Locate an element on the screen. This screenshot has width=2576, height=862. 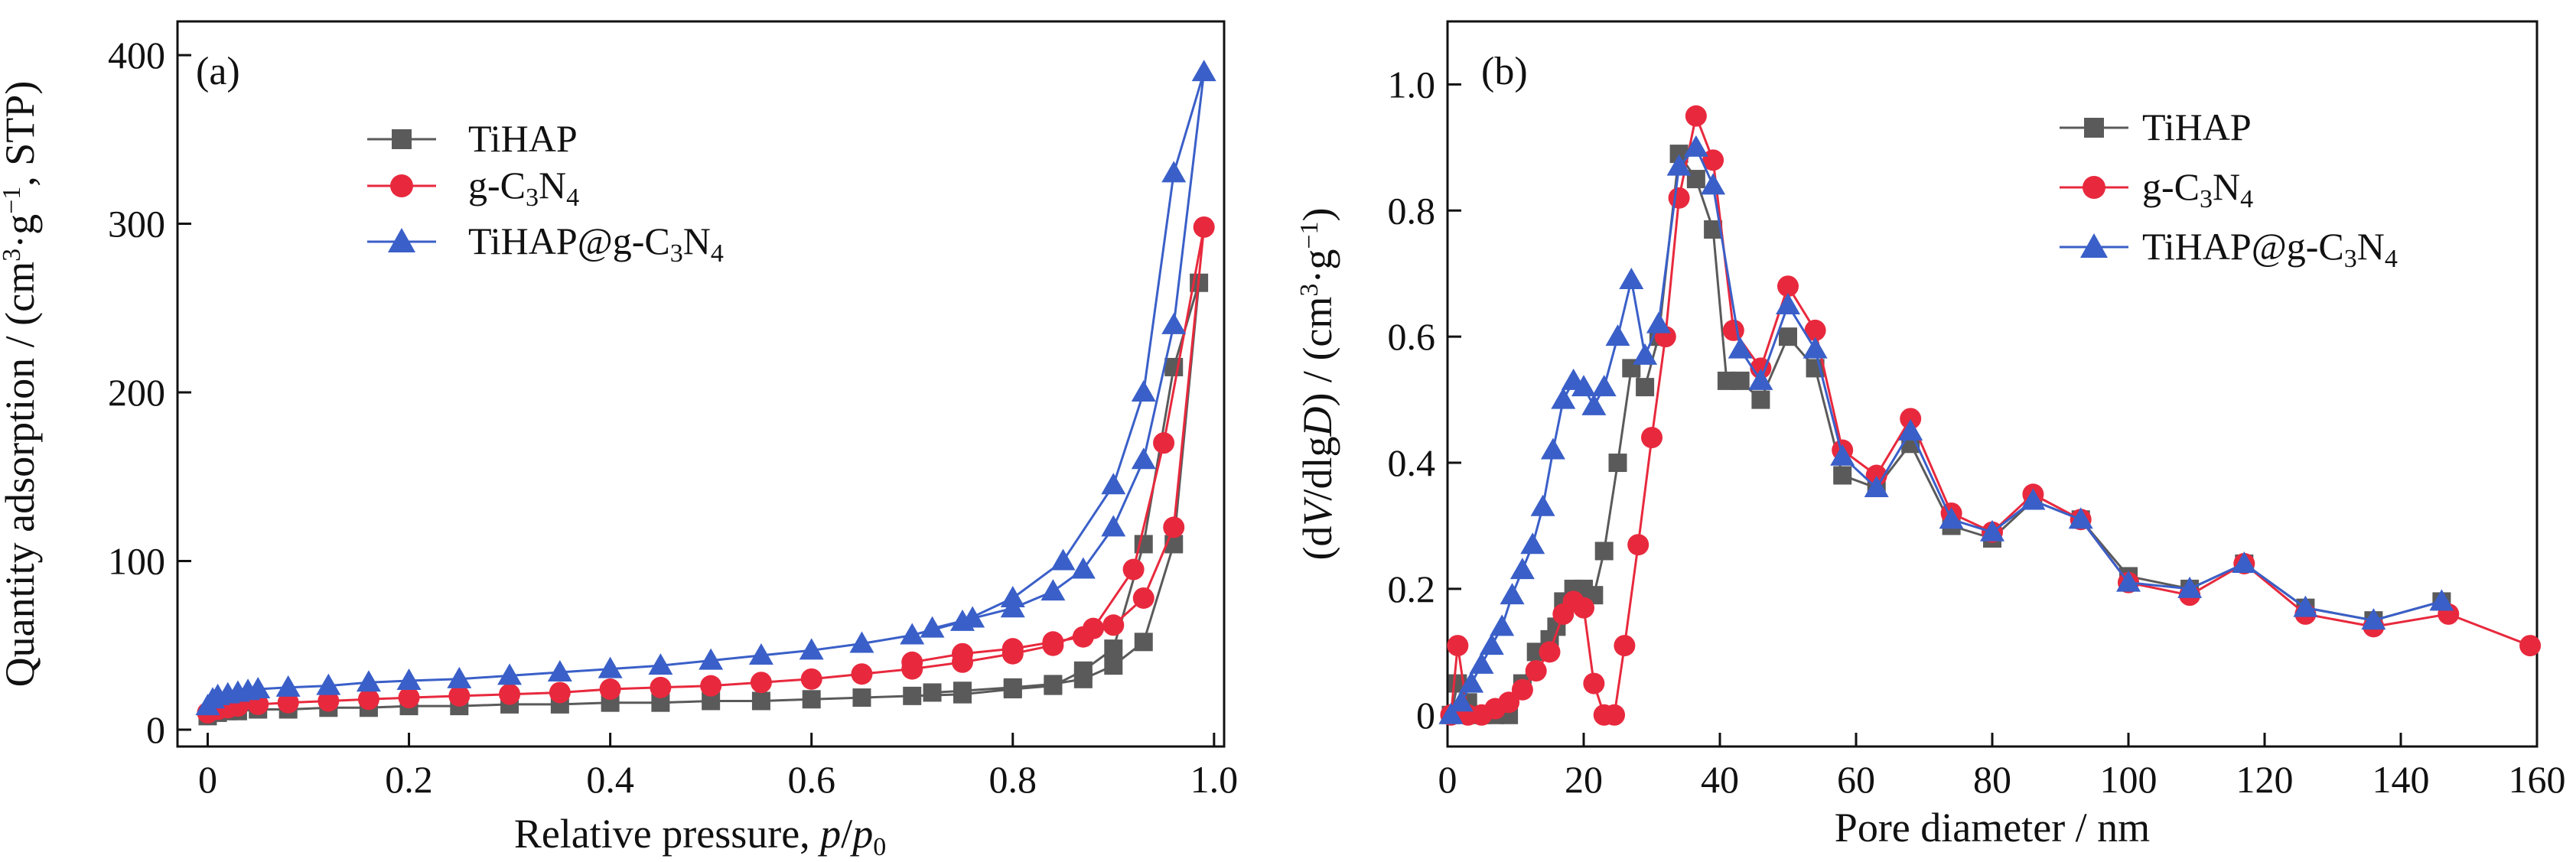
legend-entry-tihap-a: TiHAP is located at coordinates (473, 138).